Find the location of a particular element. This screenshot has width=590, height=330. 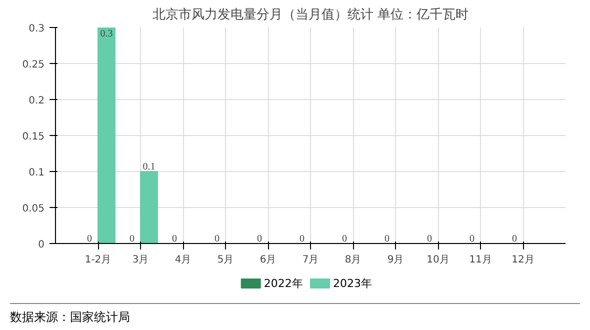

y-tick-label: 0.05 is located at coordinates (33, 209).